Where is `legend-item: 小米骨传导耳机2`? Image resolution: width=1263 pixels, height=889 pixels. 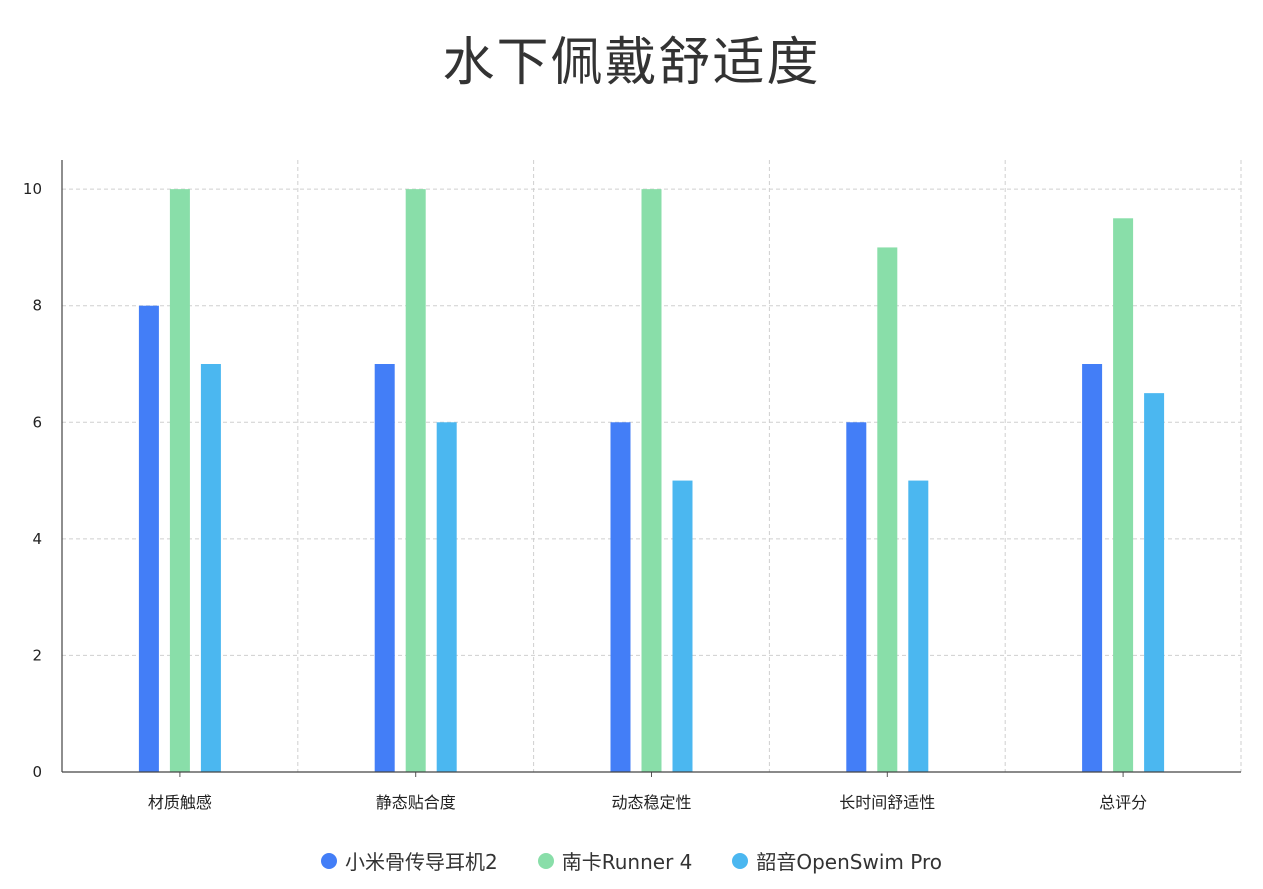 legend-item: 小米骨传导耳机2 is located at coordinates (409, 860).